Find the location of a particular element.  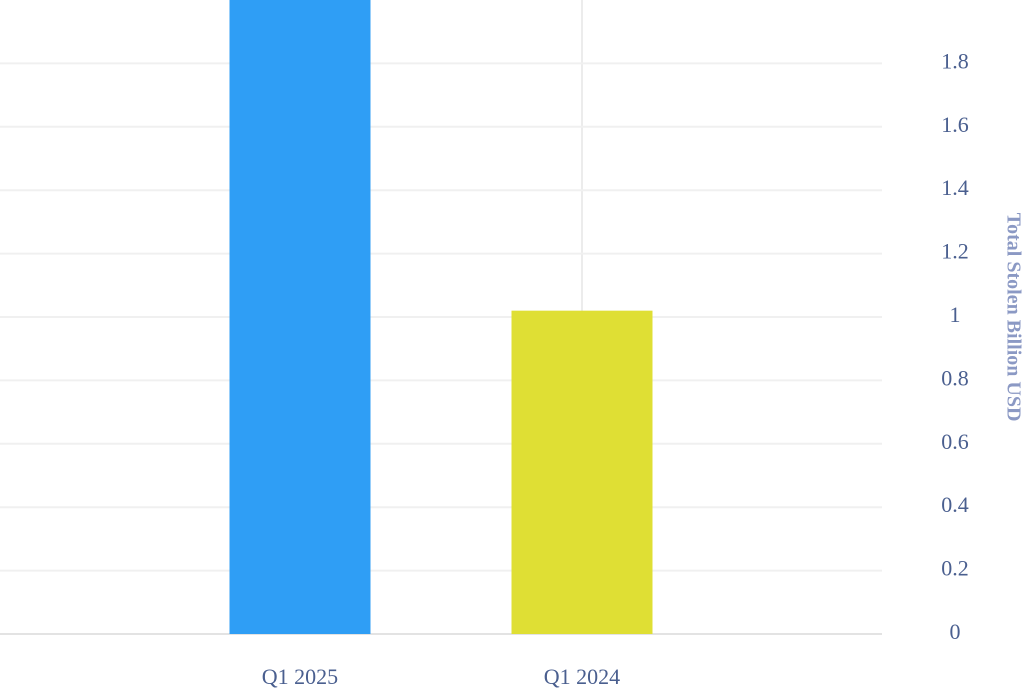

y-tick-label: 1.6 is located at coordinates (955, 124).